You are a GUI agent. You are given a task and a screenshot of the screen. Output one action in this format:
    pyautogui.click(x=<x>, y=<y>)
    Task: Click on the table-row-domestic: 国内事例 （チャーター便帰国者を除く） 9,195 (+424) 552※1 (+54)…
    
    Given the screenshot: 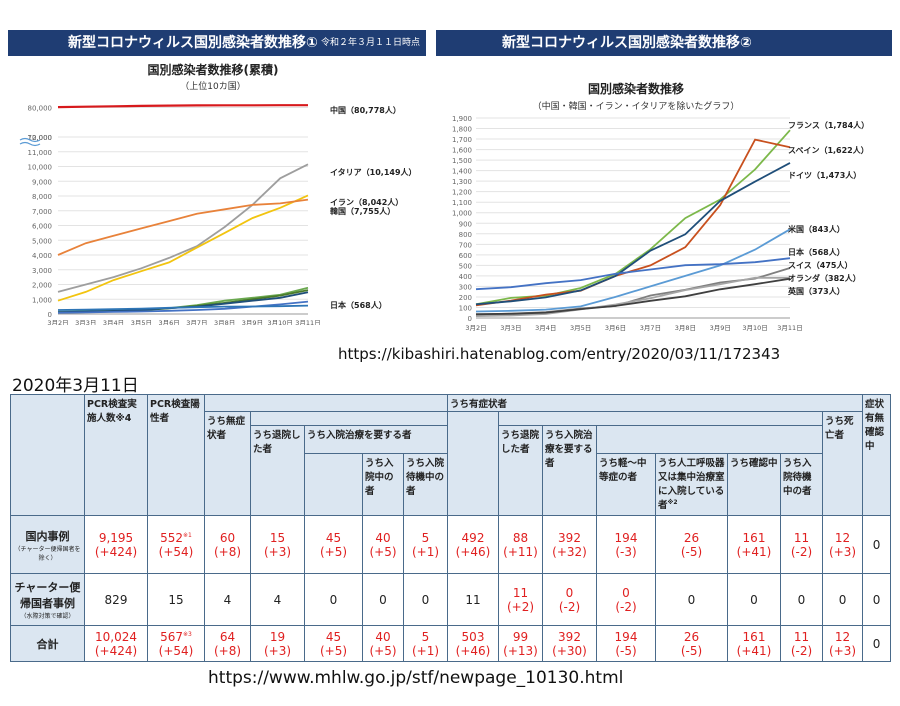 What is the action you would take?
    pyautogui.click(x=451, y=544)
    